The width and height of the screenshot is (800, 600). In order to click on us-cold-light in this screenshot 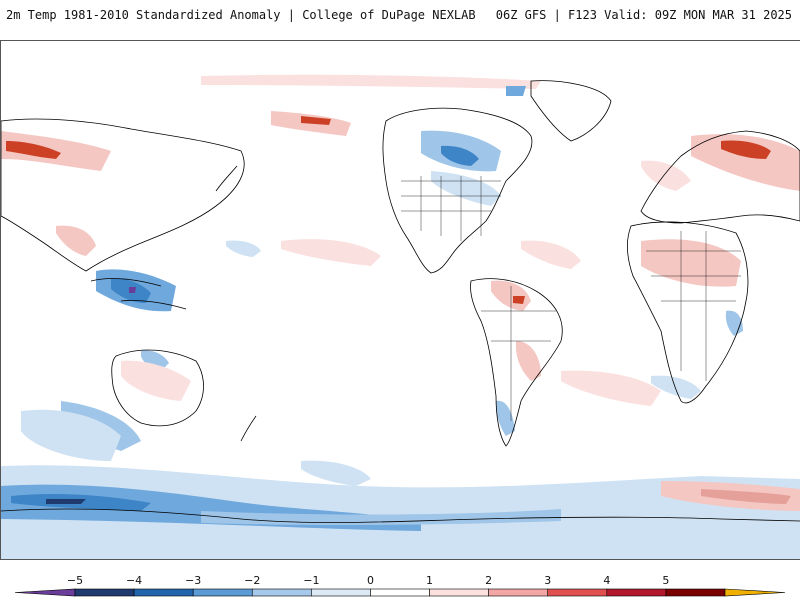, I will do `click(466, 188)`.